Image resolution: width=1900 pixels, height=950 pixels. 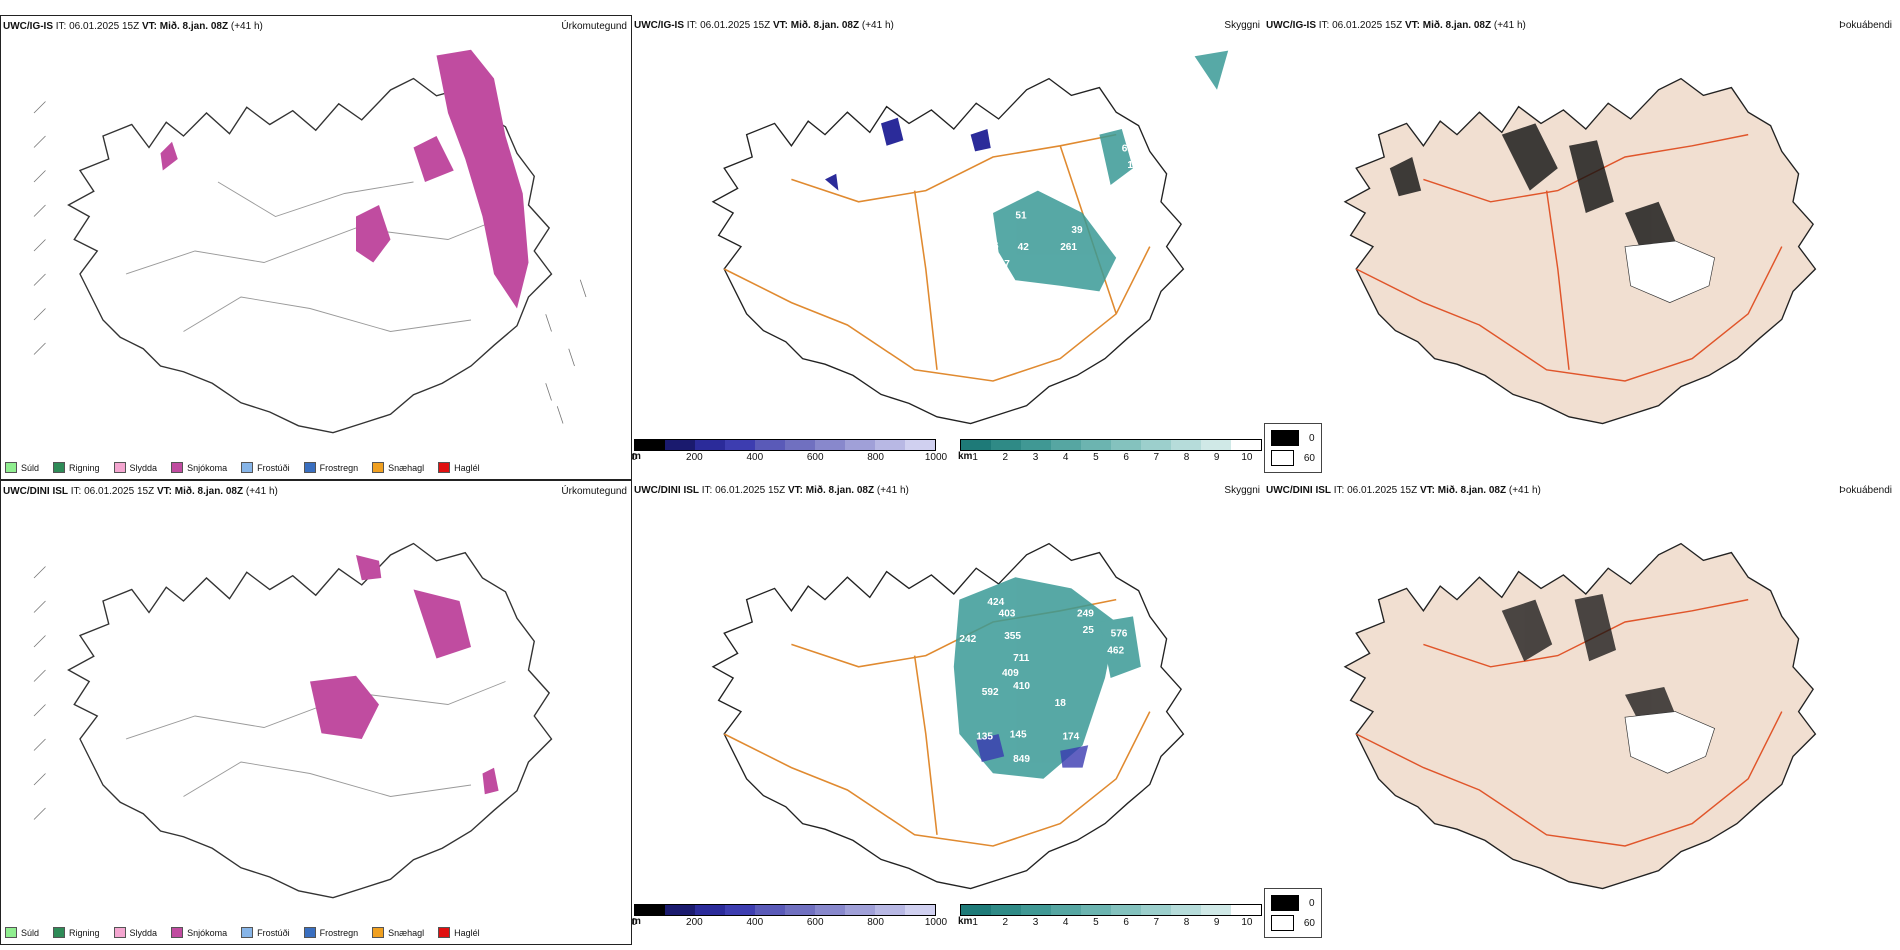 What do you see at coordinates (330, 932) in the screenshot?
I see `legend-item: Frostregn` at bounding box center [330, 932].